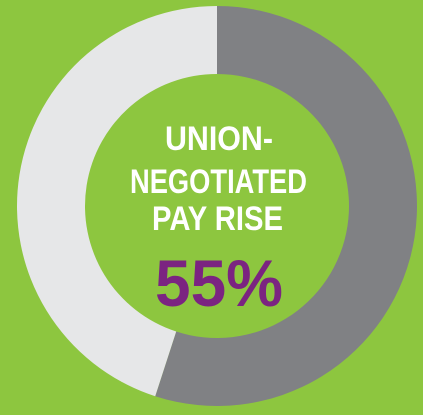 The height and width of the screenshot is (415, 423). I want to click on value-label: 55%, so click(219, 283).